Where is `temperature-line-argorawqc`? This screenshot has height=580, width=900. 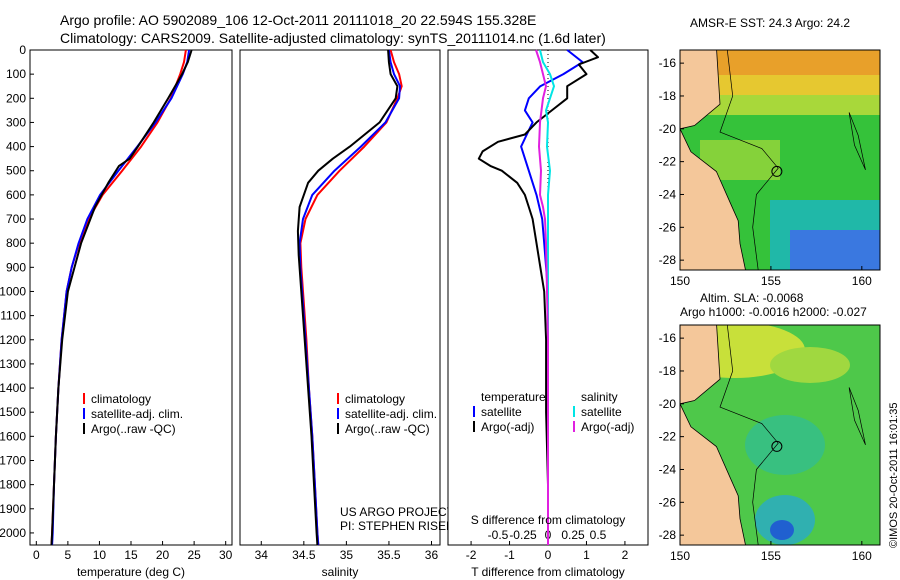
temperature-line-argorawqc is located at coordinates (121, 297).